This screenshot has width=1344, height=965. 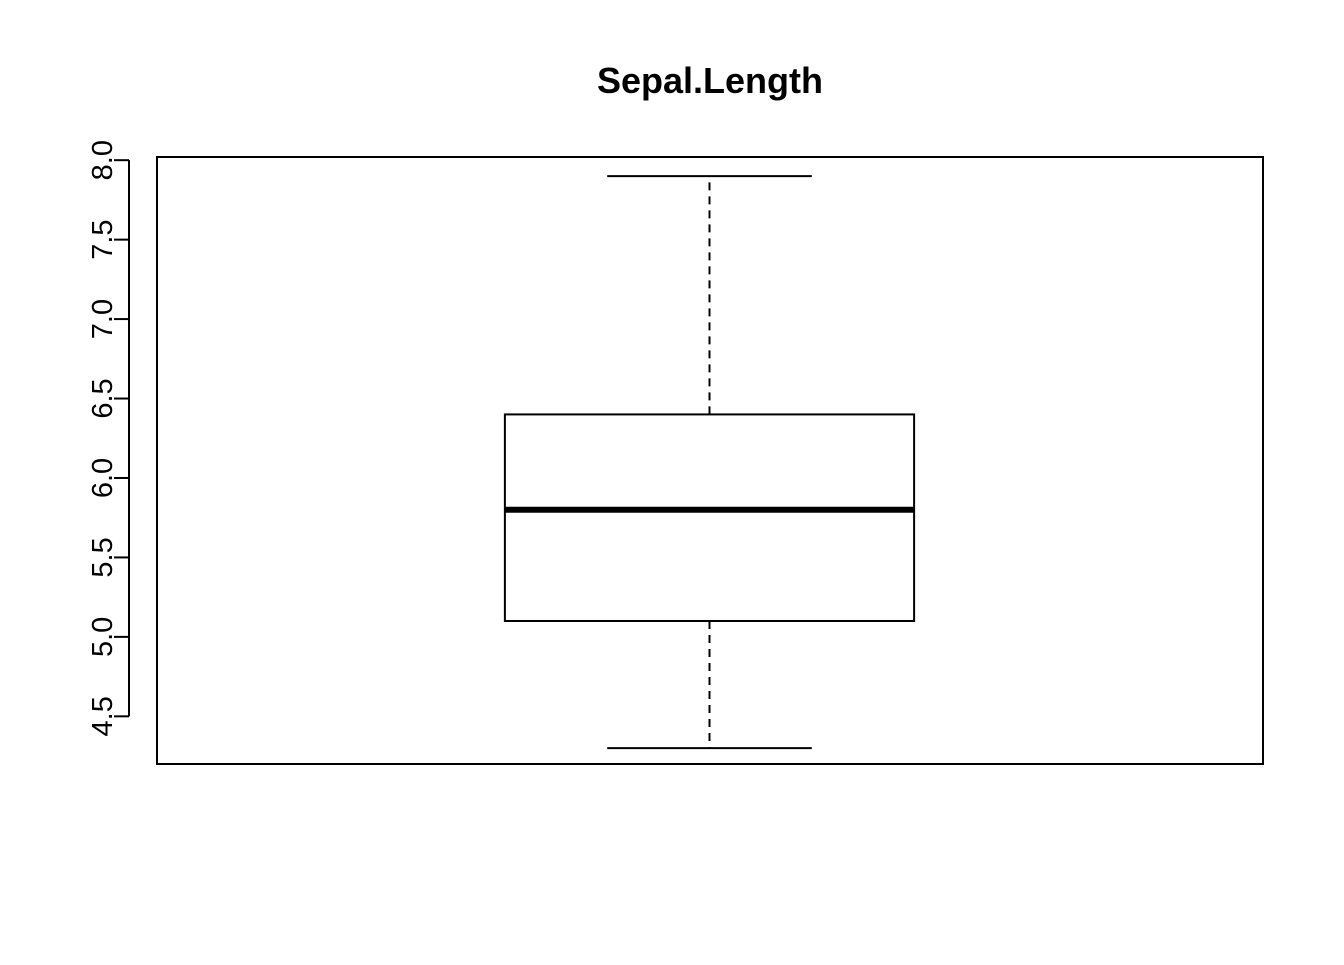 I want to click on y-tick-label: 7.5, so click(x=103, y=239).